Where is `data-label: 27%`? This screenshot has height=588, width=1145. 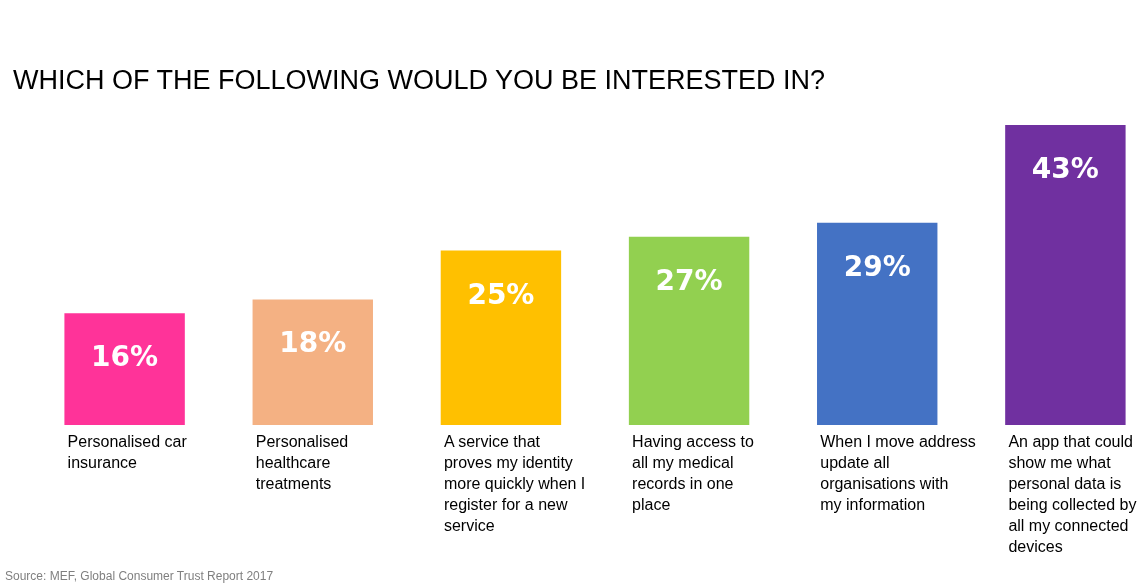 data-label: 27% is located at coordinates (689, 280).